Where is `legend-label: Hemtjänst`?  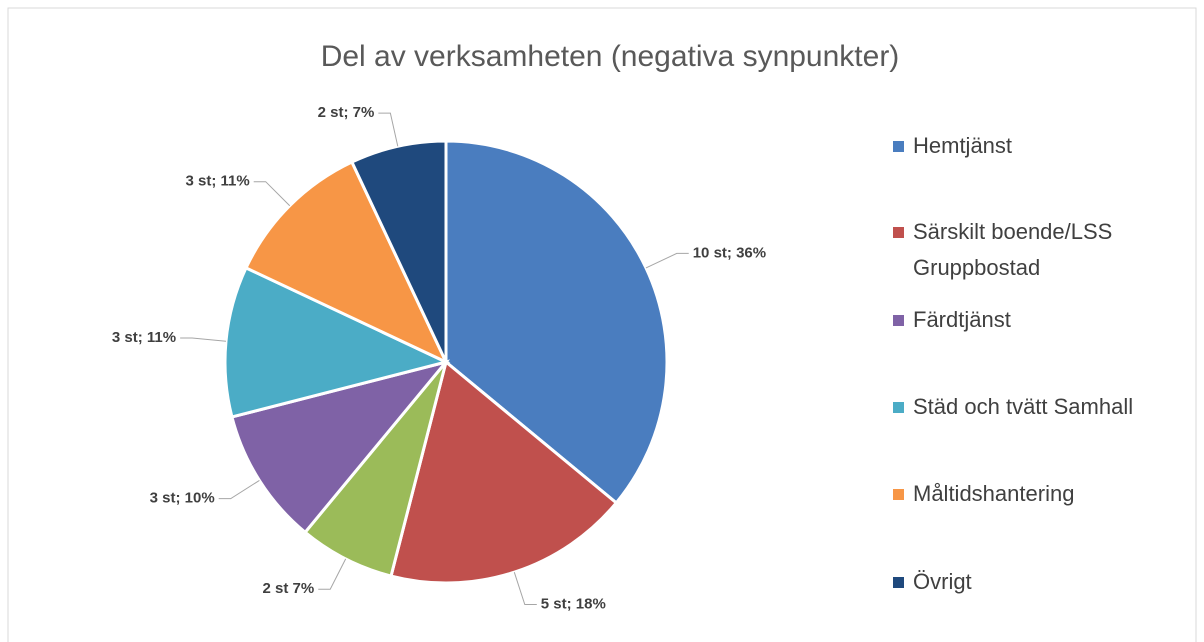
legend-label: Hemtjänst is located at coordinates (963, 145).